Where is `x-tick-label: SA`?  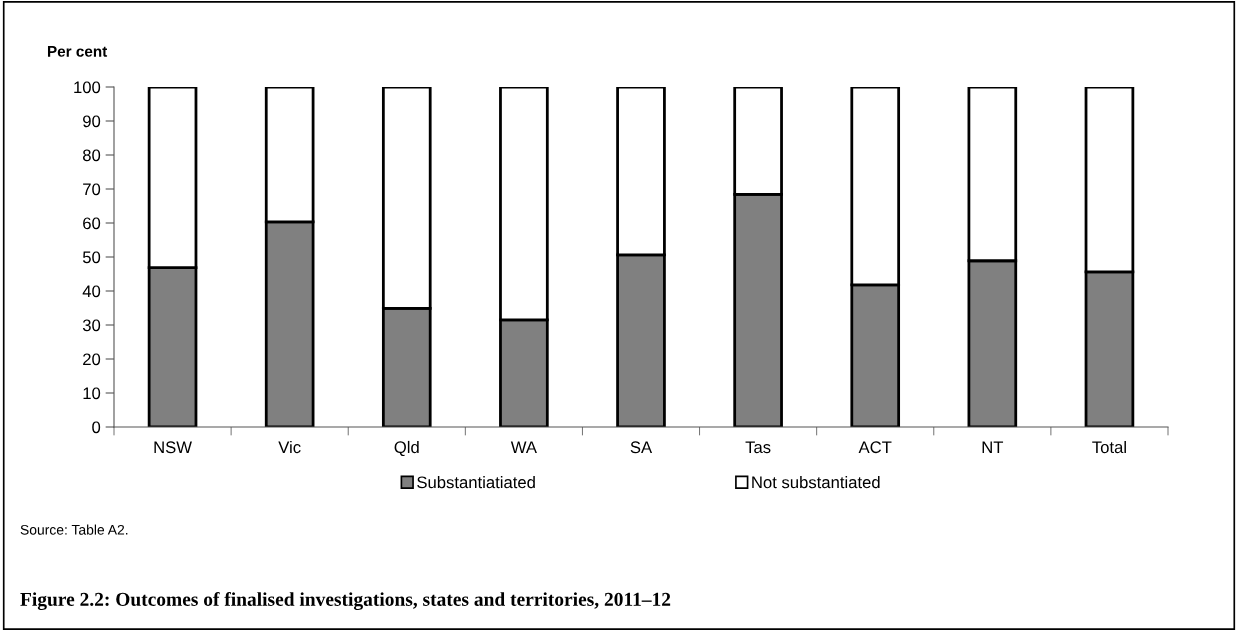
x-tick-label: SA is located at coordinates (641, 447).